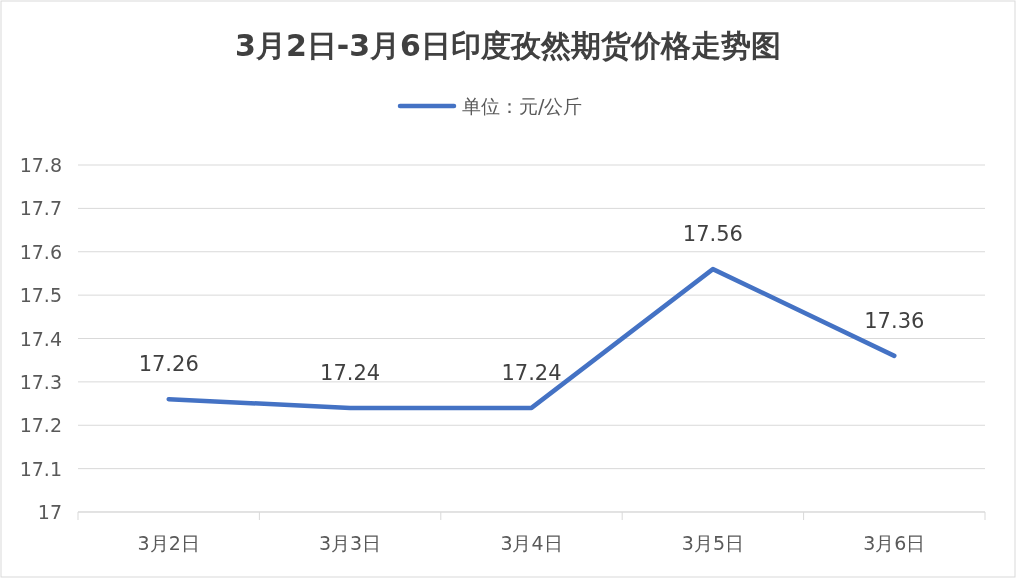 The image size is (1016, 578). What do you see at coordinates (350, 543) in the screenshot?
I see `x-tick-label: 3月3日` at bounding box center [350, 543].